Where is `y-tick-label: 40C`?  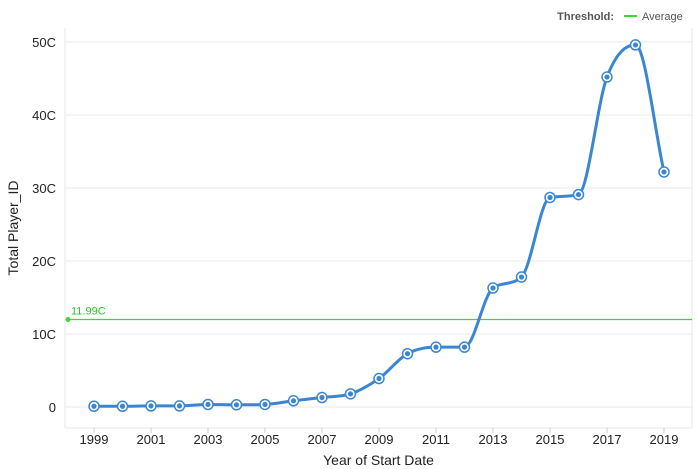
y-tick-label: 40C is located at coordinates (44, 115).